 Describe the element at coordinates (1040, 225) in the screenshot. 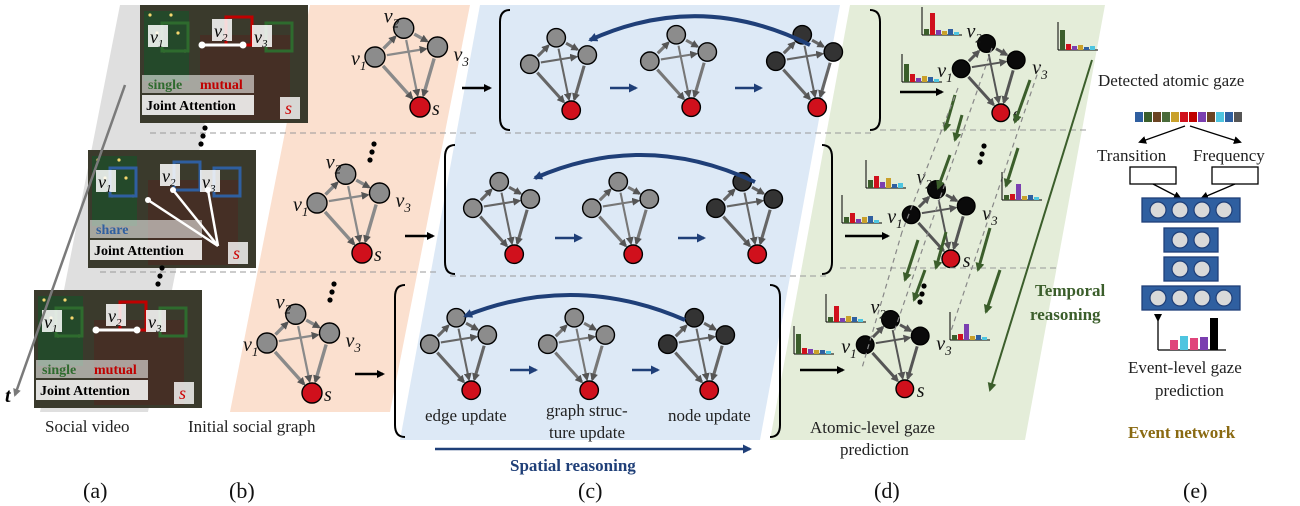

I see `temporal-reasoning-arrow` at that location.